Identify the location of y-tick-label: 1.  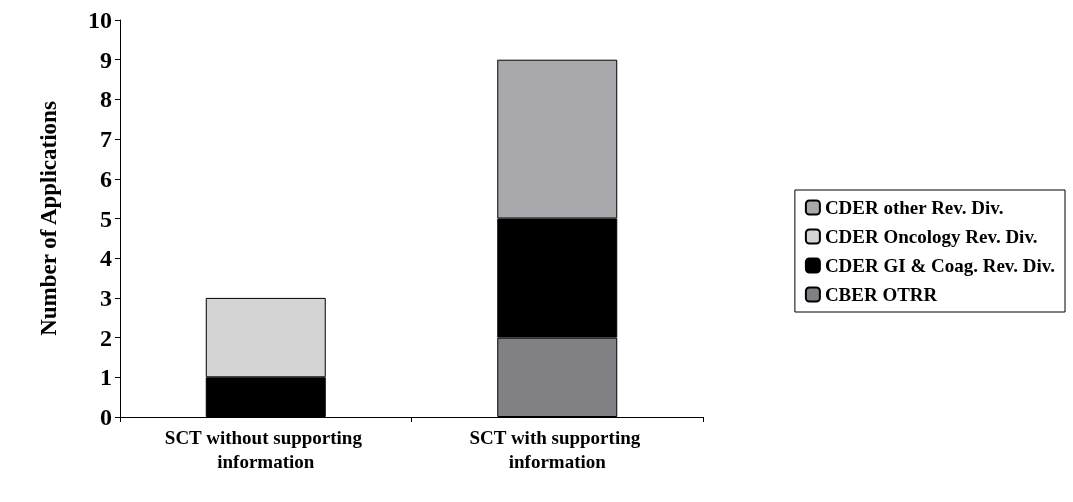
(106, 377).